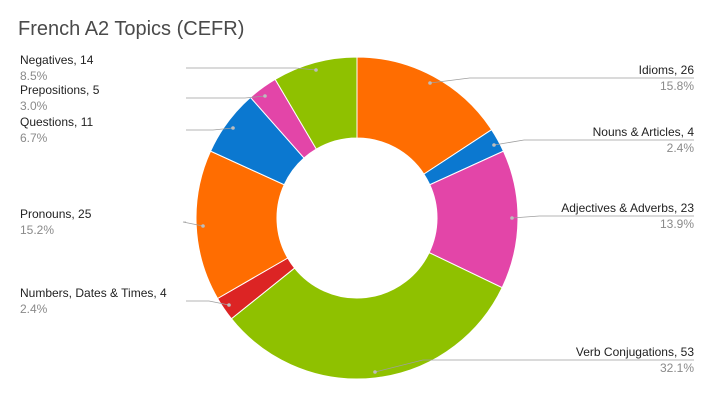 This screenshot has width=714, height=401. What do you see at coordinates (424, 115) in the screenshot?
I see `slice-idioms` at bounding box center [424, 115].